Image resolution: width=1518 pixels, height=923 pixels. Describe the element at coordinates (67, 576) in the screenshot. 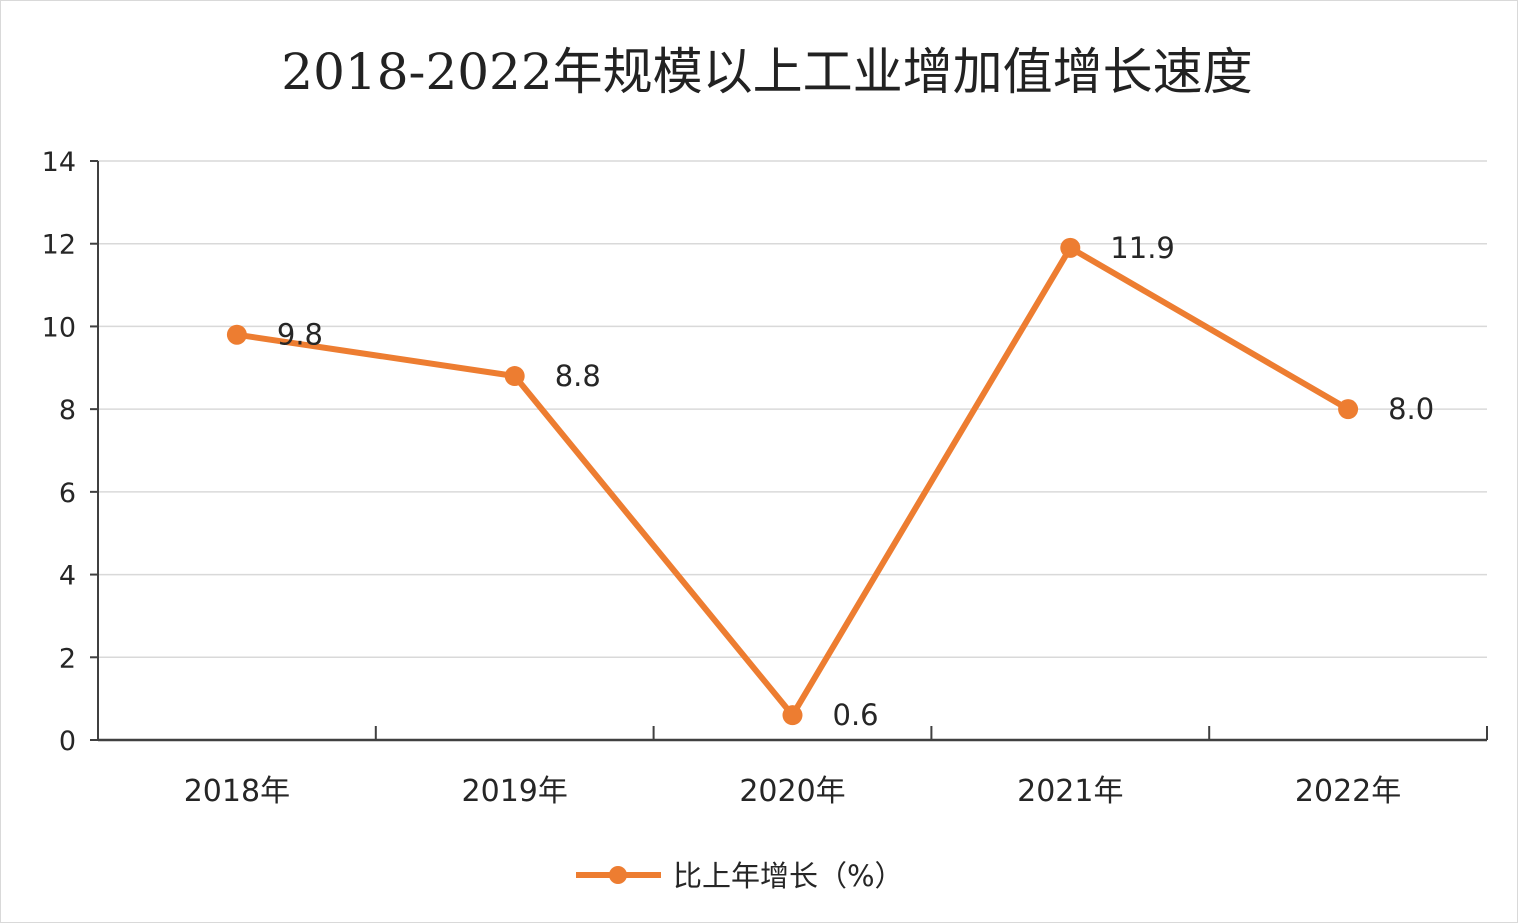

I see `y-tick-label: 4` at that location.